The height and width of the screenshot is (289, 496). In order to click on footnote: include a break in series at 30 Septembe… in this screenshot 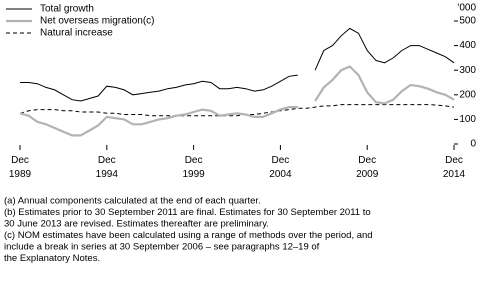, I will do `click(162, 247)`.